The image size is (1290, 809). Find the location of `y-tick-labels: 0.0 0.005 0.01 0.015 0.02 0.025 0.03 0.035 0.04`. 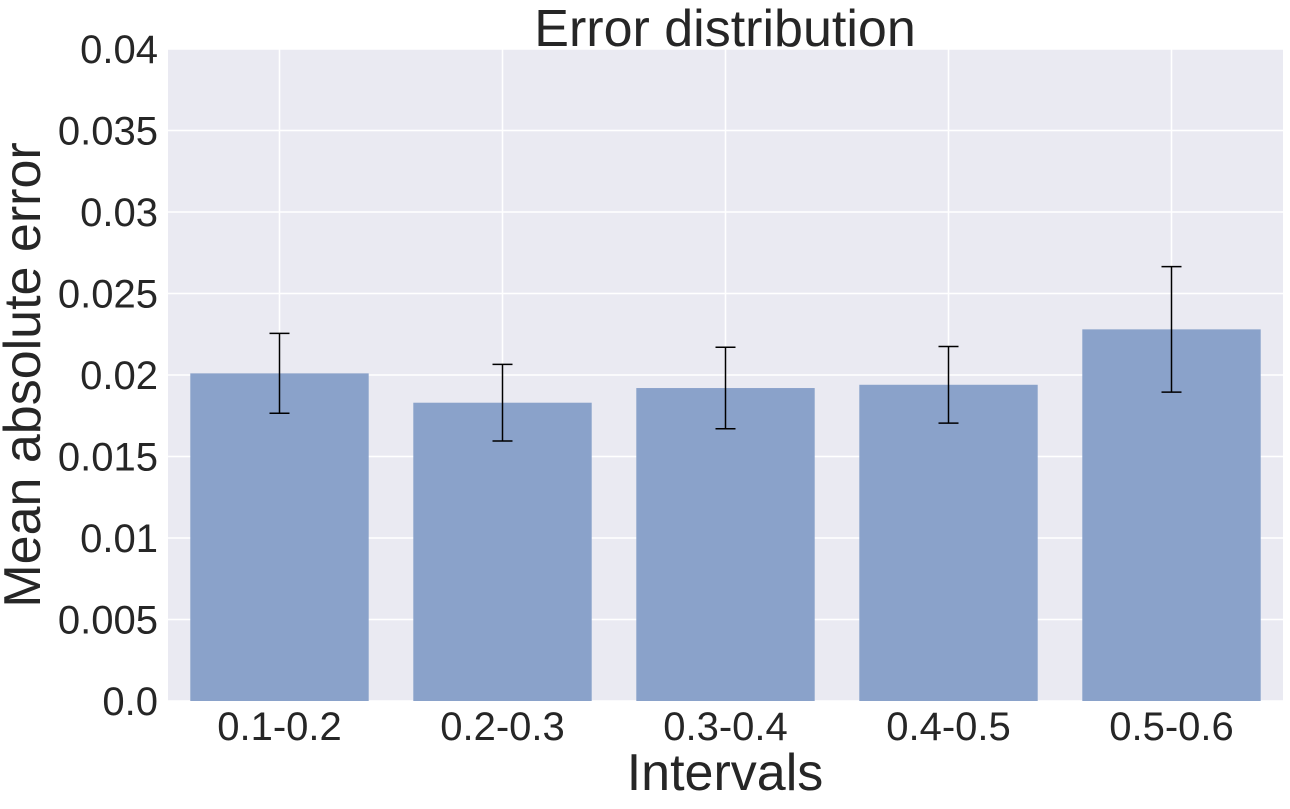

y-tick-labels: 0.0 0.005 0.01 0.015 0.02 0.025 0.03 0.035 0.04 is located at coordinates (108, 376).